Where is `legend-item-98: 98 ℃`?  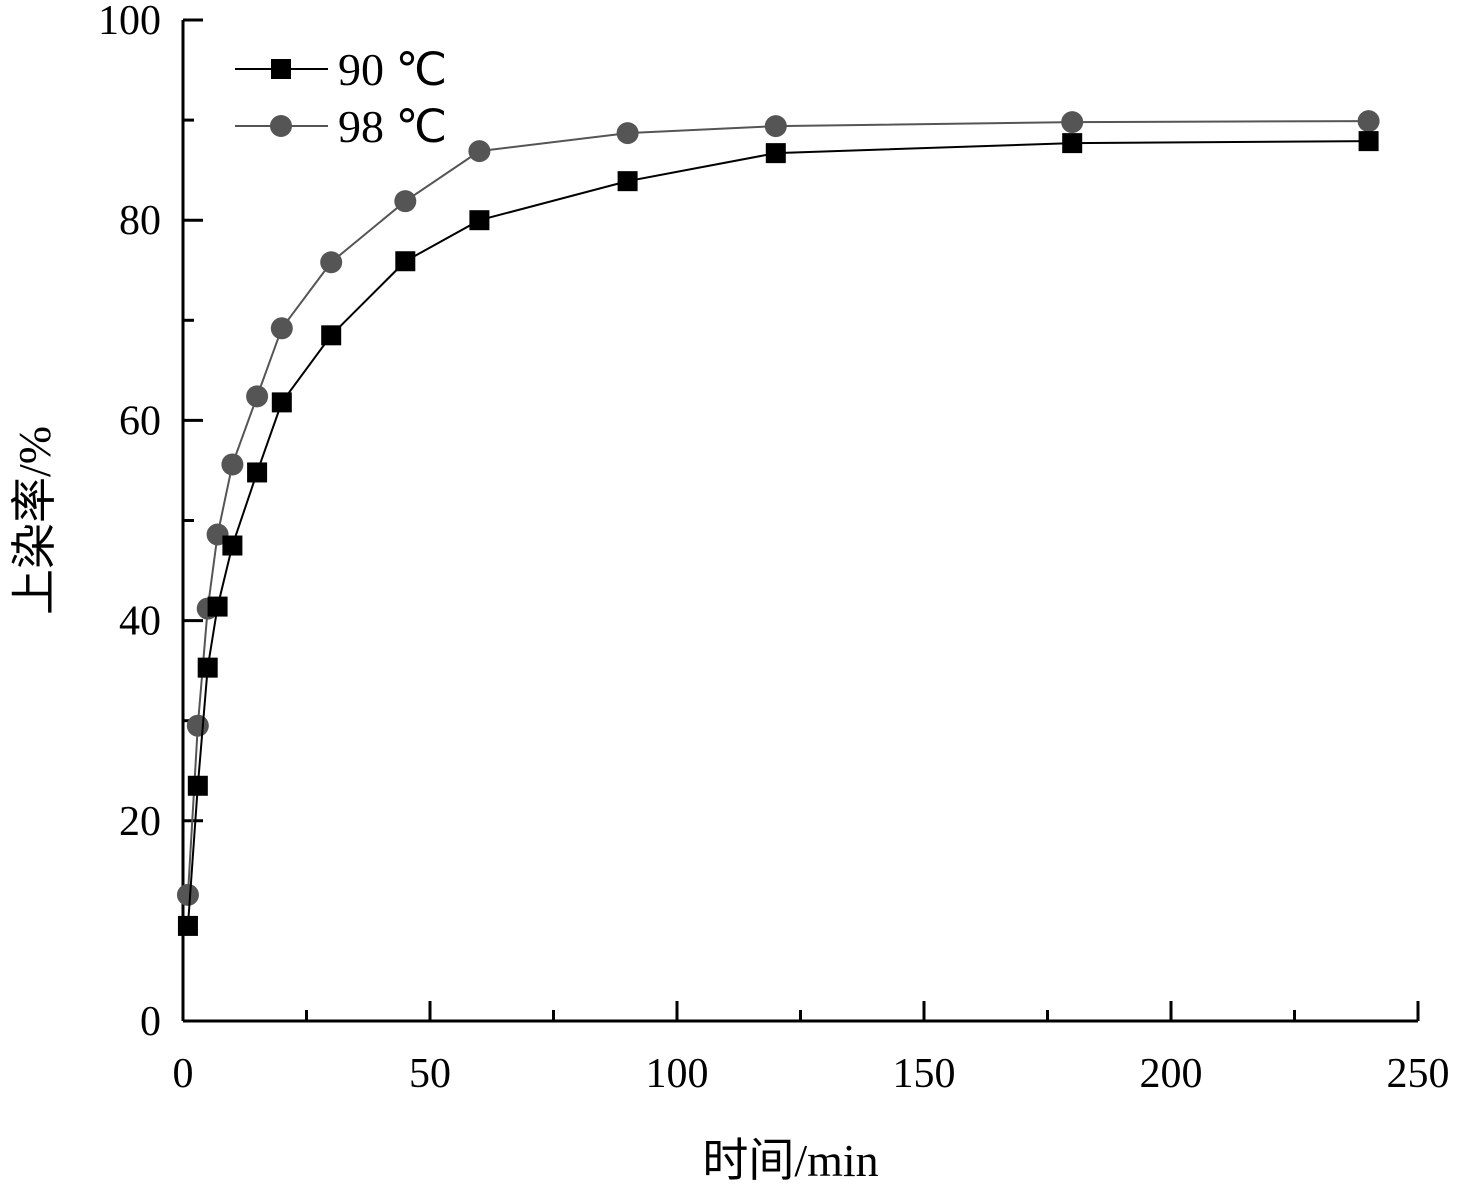 legend-item-98: 98 ℃ is located at coordinates (341, 126).